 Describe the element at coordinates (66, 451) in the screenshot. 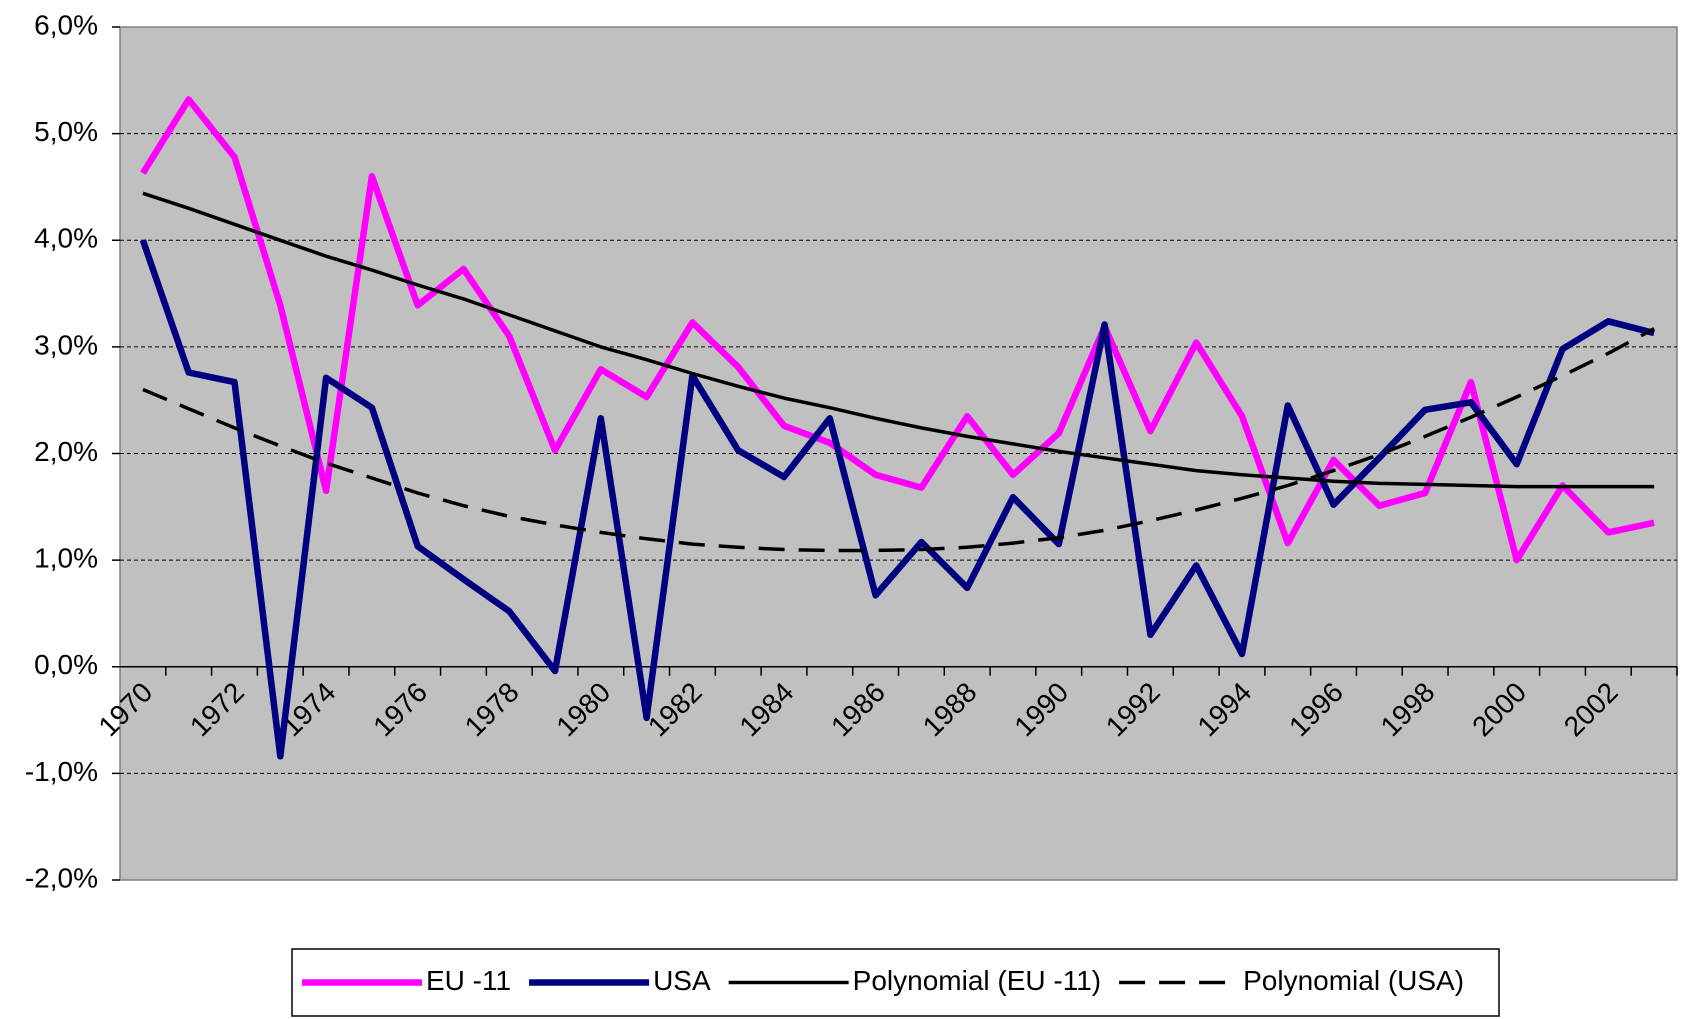

I see `y-tick-label: 2,0%` at that location.